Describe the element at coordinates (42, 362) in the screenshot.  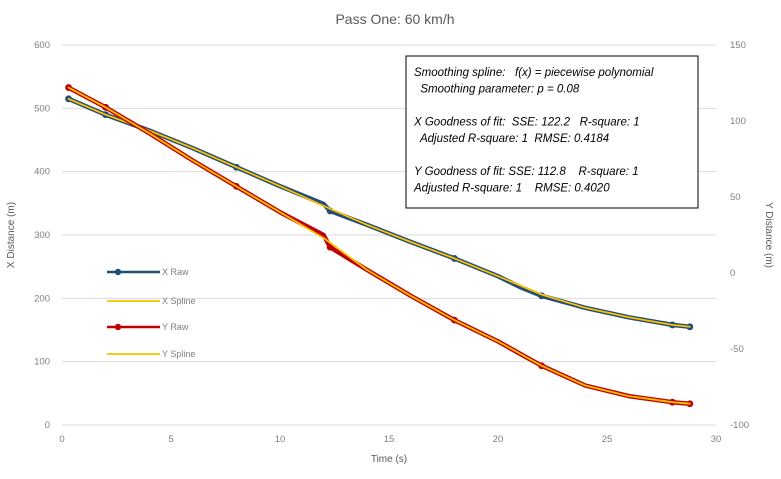
I see `y-tick-label-1: 100` at that location.